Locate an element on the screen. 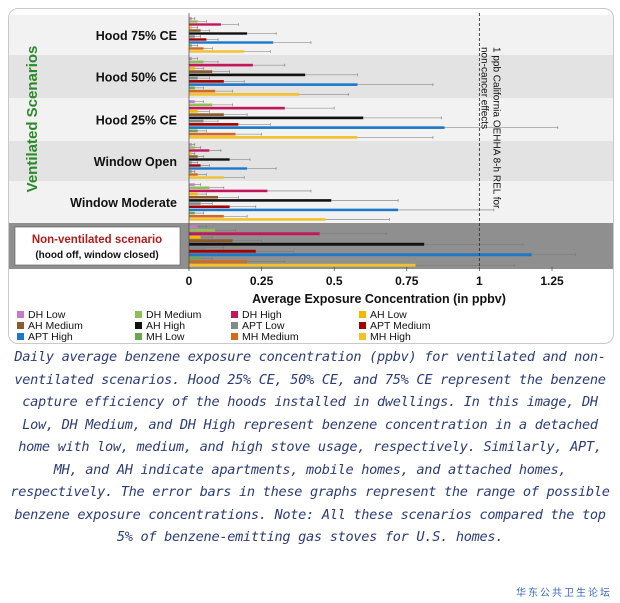 This screenshot has width=620, height=603. legend-label: MH Medium is located at coordinates (270, 337).